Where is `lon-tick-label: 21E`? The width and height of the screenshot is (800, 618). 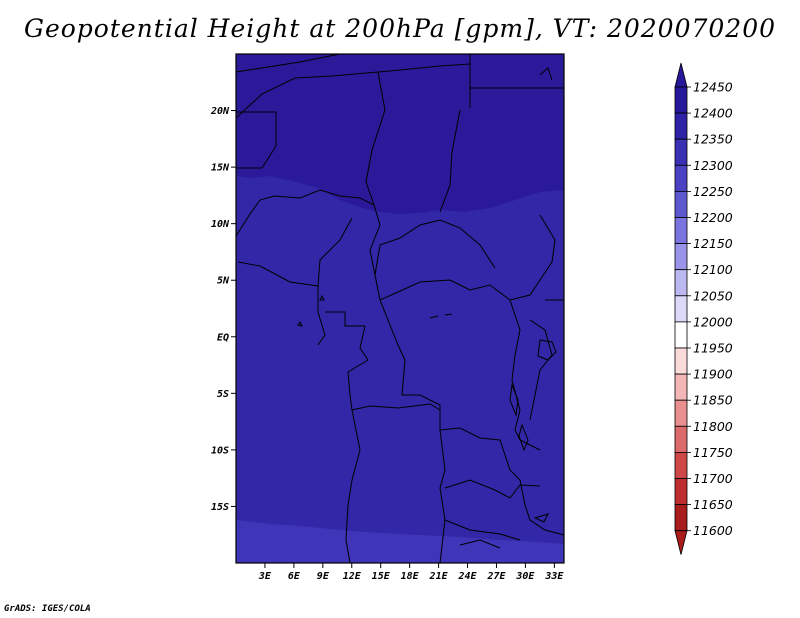
lon-tick-label: 21E is located at coordinates (439, 576).